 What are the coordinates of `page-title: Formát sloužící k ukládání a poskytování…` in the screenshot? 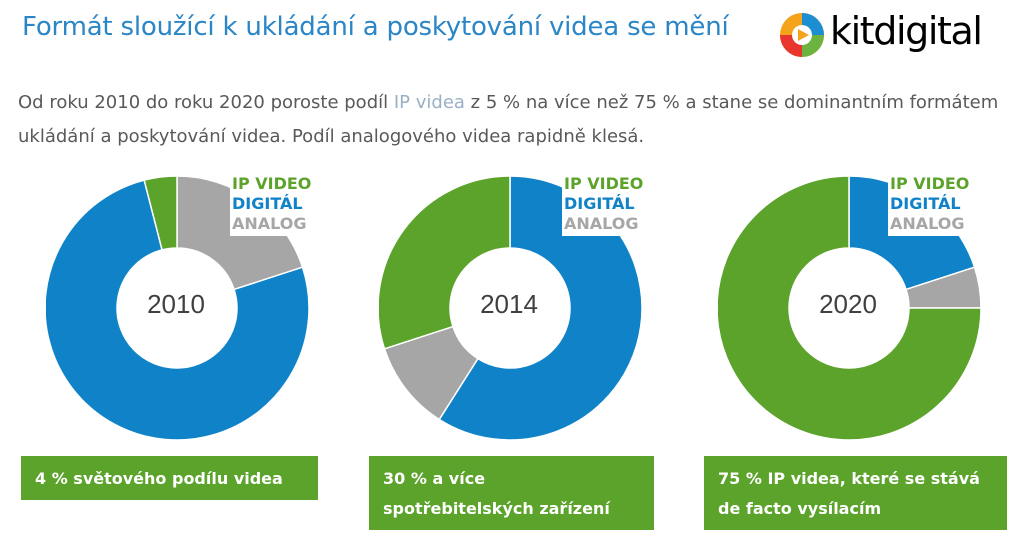 It's located at (375, 27).